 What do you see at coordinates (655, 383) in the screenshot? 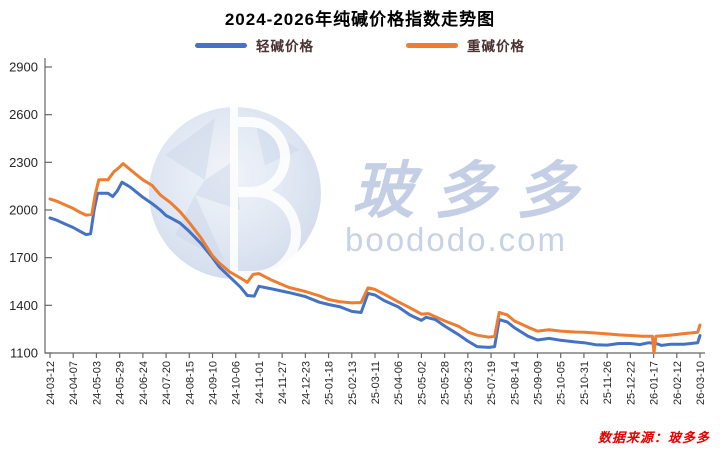
I see `x-axis-tick-label: 26-01-17` at bounding box center [655, 383].